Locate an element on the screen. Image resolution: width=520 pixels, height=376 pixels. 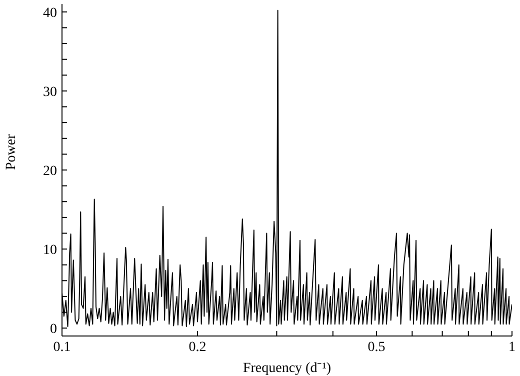
y-tick-label: 0 is located at coordinates (53, 330).